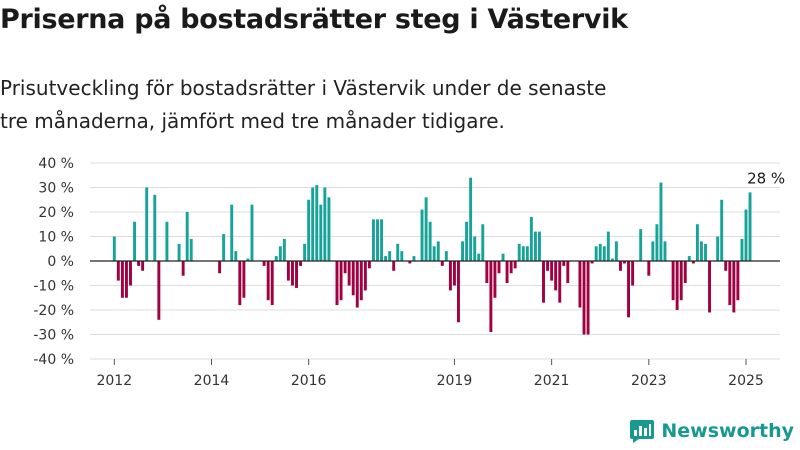 This screenshot has height=450, width=800. Describe the element at coordinates (56, 213) in the screenshot. I see `y-tick-label: 20 %` at that location.